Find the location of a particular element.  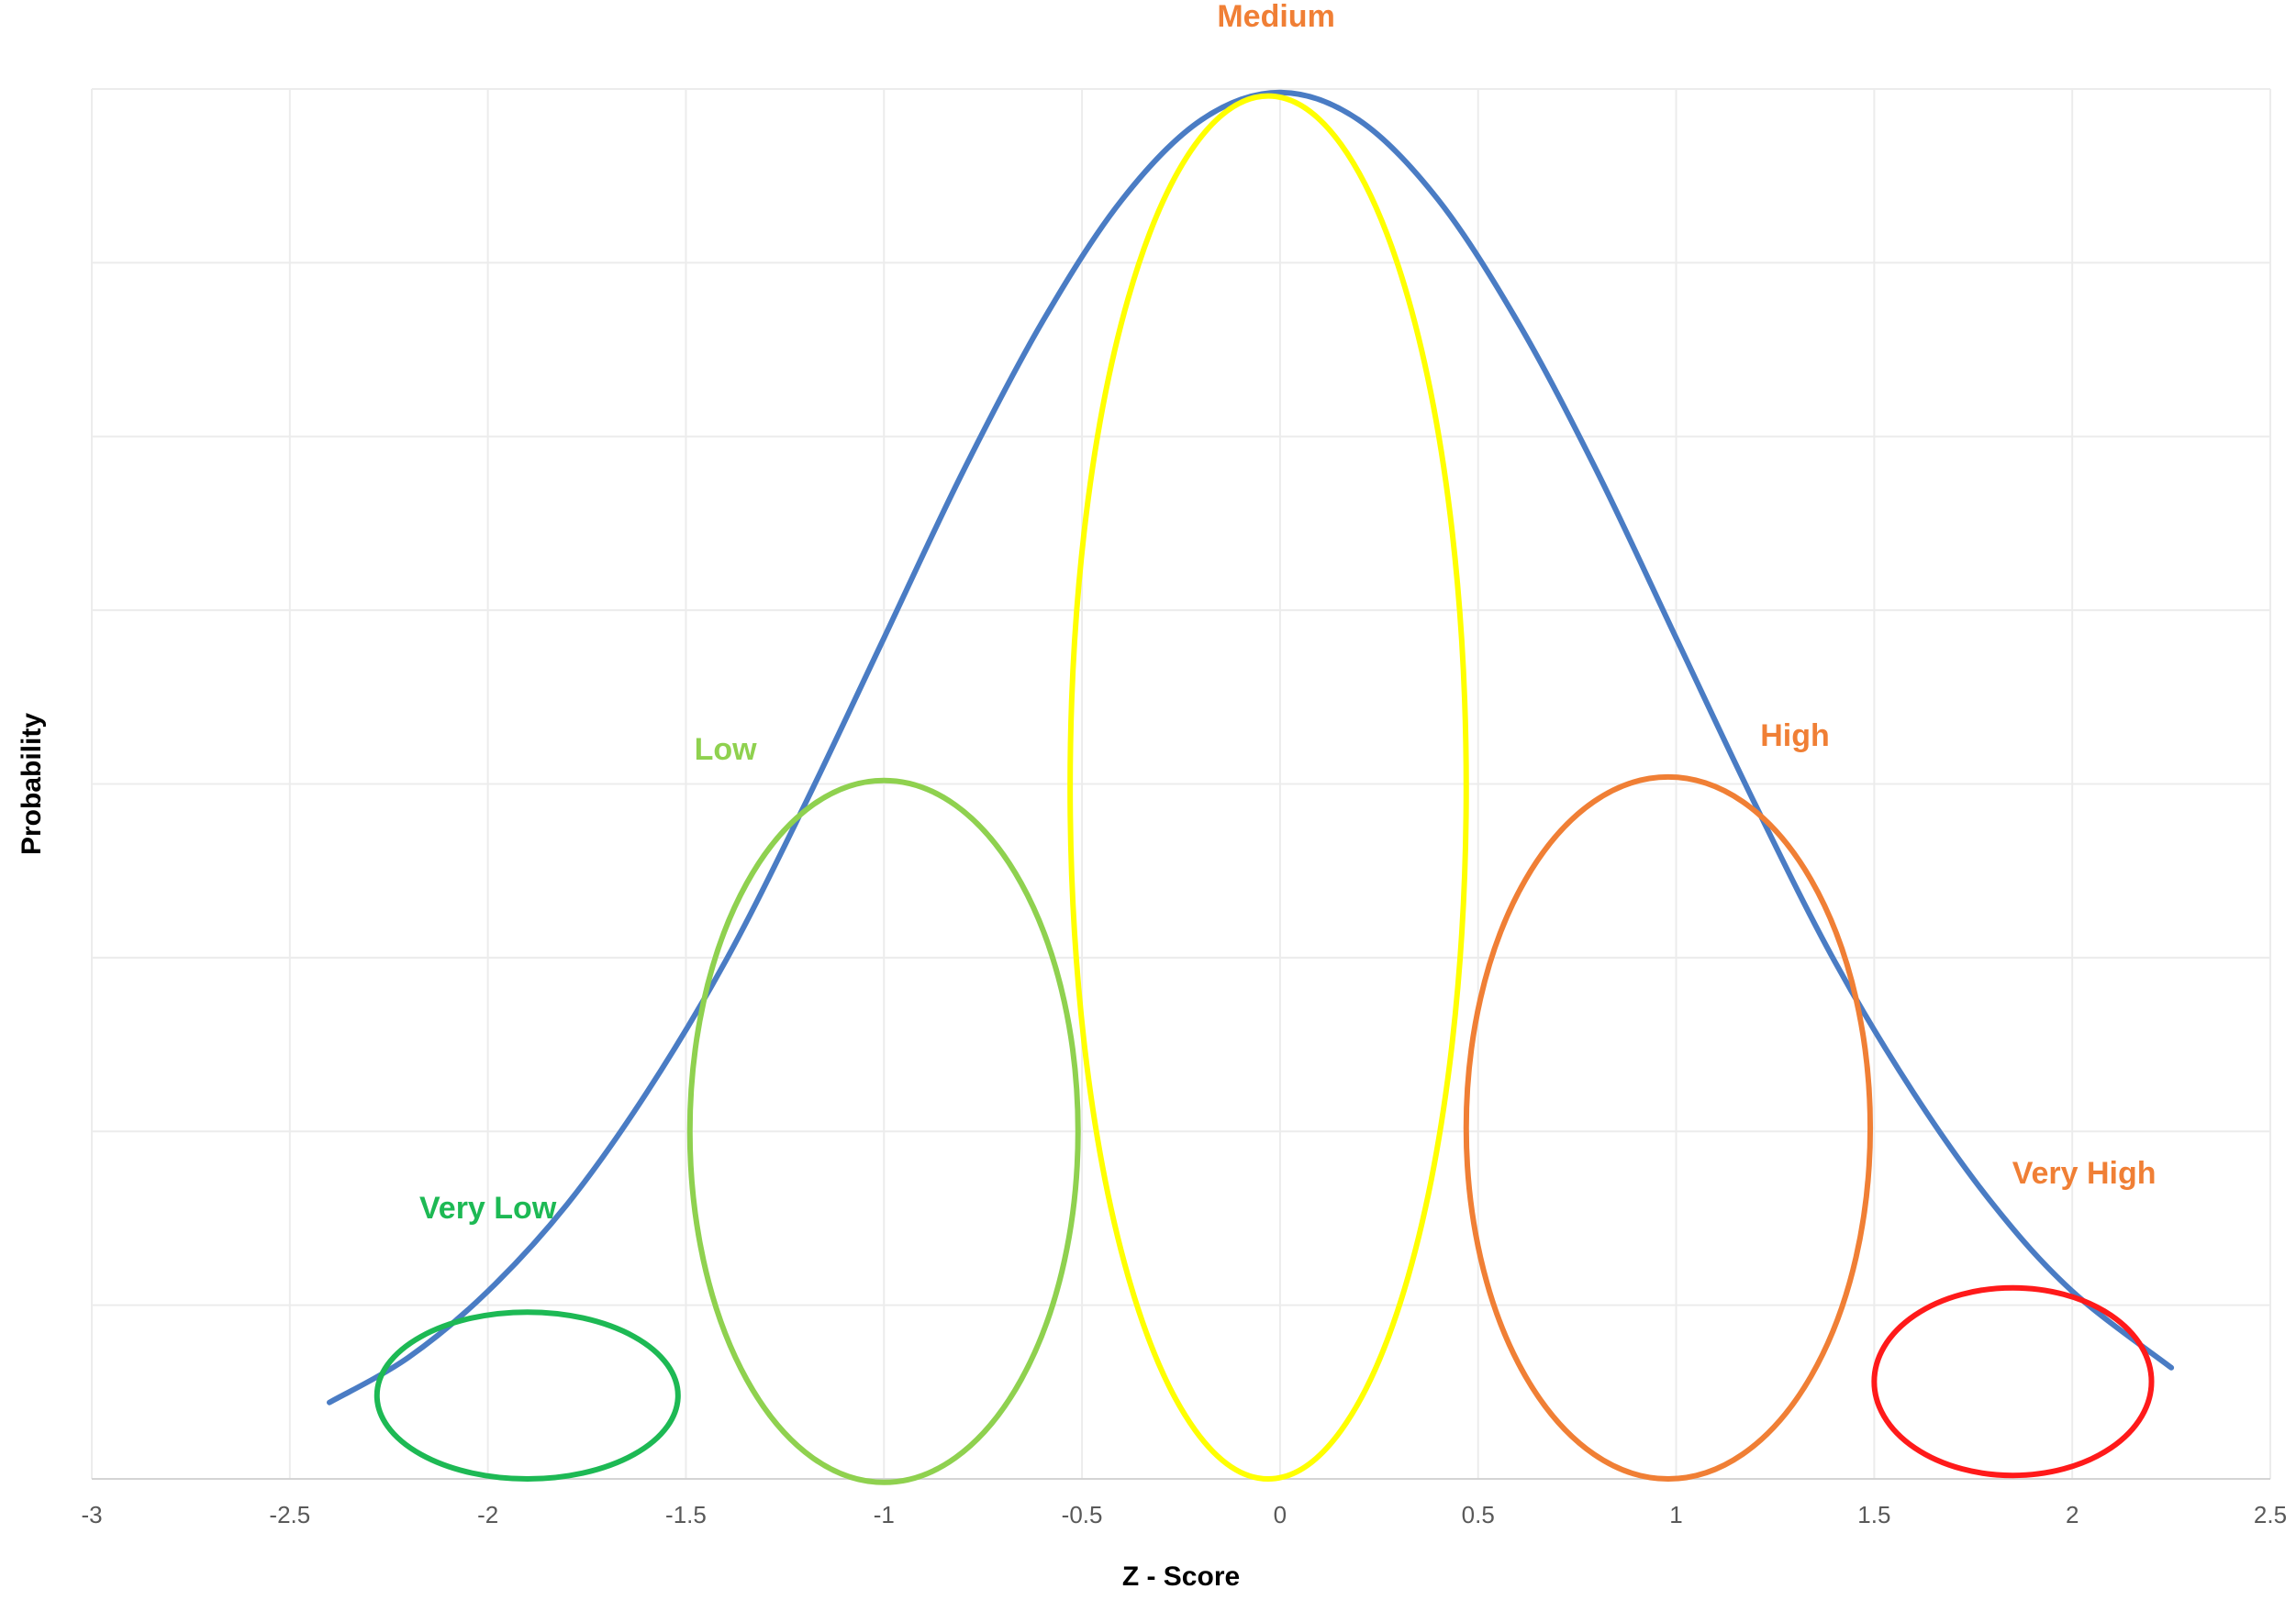

x-tick-label: -3 is located at coordinates (91, 1515).